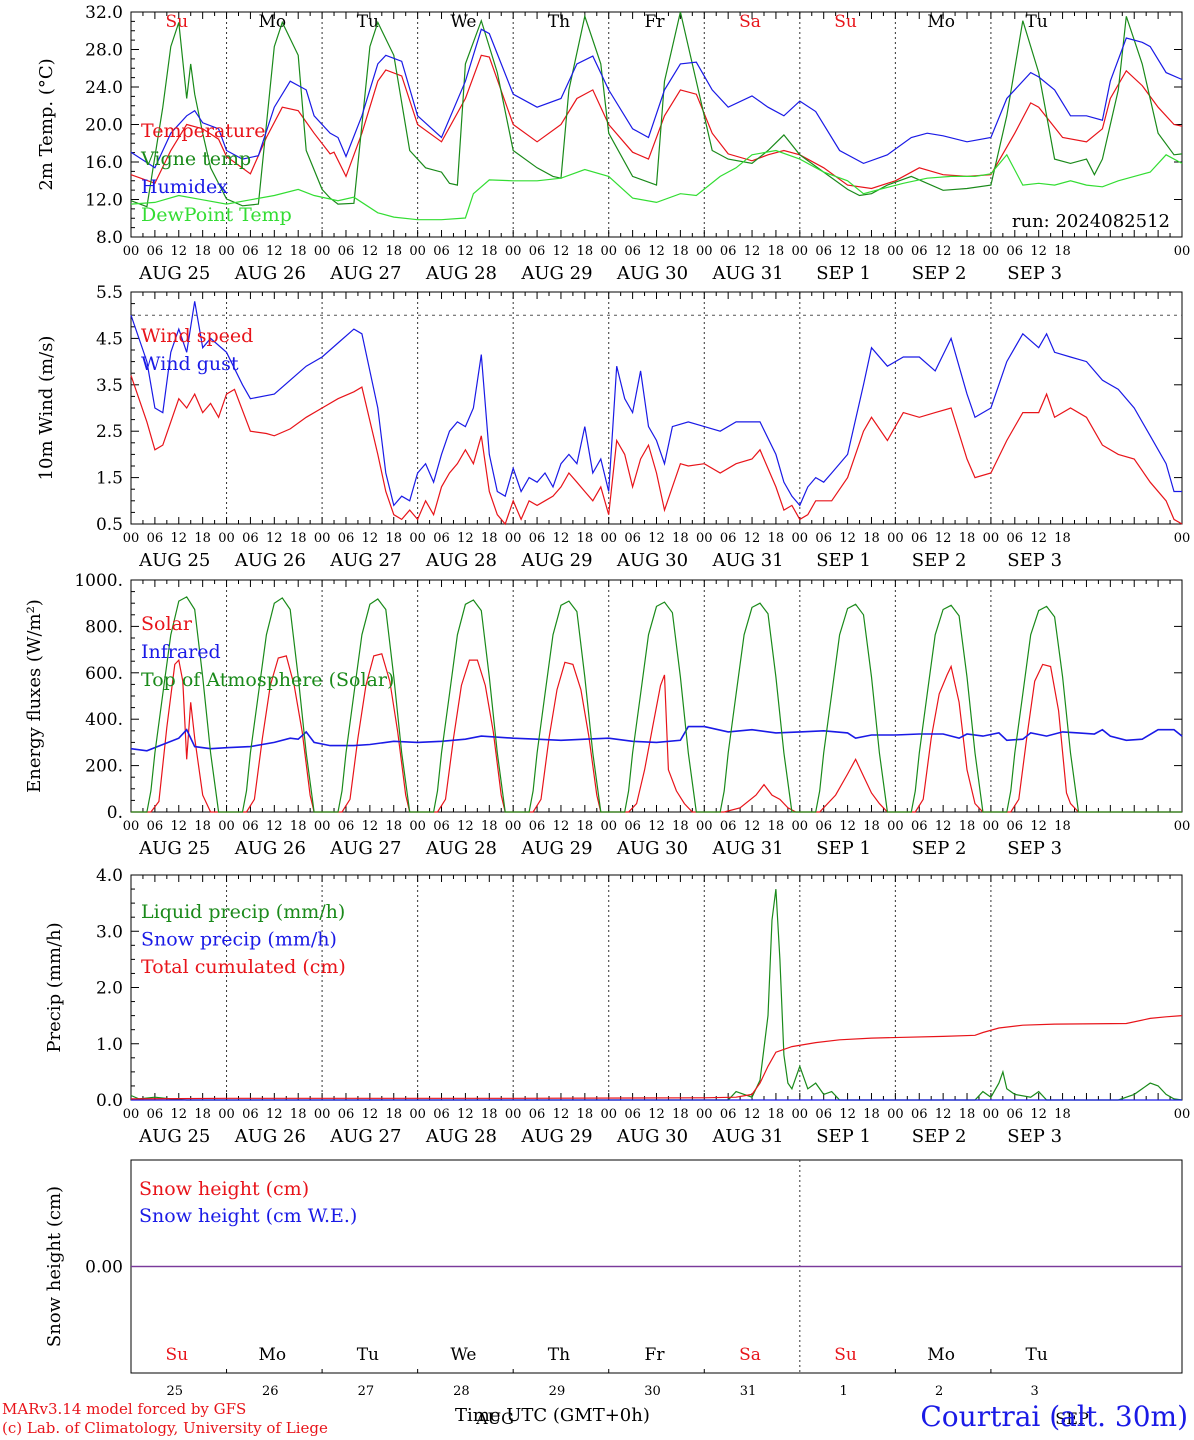 This screenshot has height=1440, width=1194. I want to click on panel-2-legend-entry: Wind gust, so click(190, 364).